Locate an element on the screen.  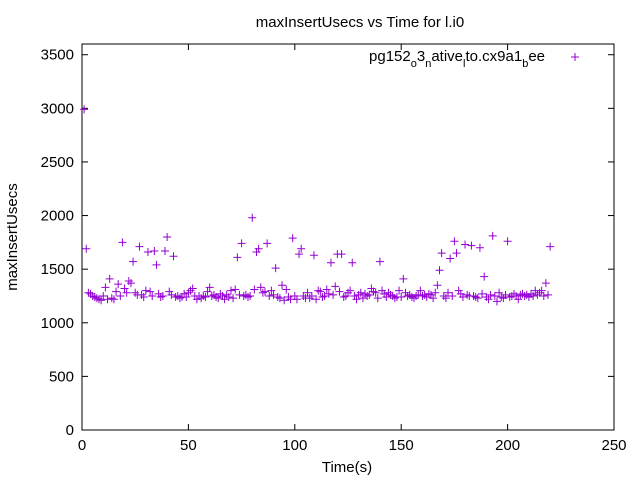
x-tick-label: 200 is located at coordinates (507, 445).